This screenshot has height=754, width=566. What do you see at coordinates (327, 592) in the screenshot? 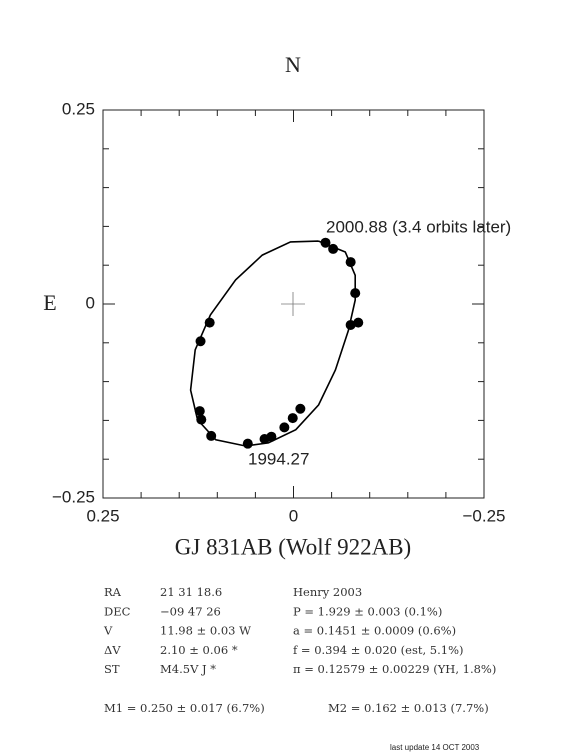
I see `info-cell: Henry 2003` at bounding box center [327, 592].